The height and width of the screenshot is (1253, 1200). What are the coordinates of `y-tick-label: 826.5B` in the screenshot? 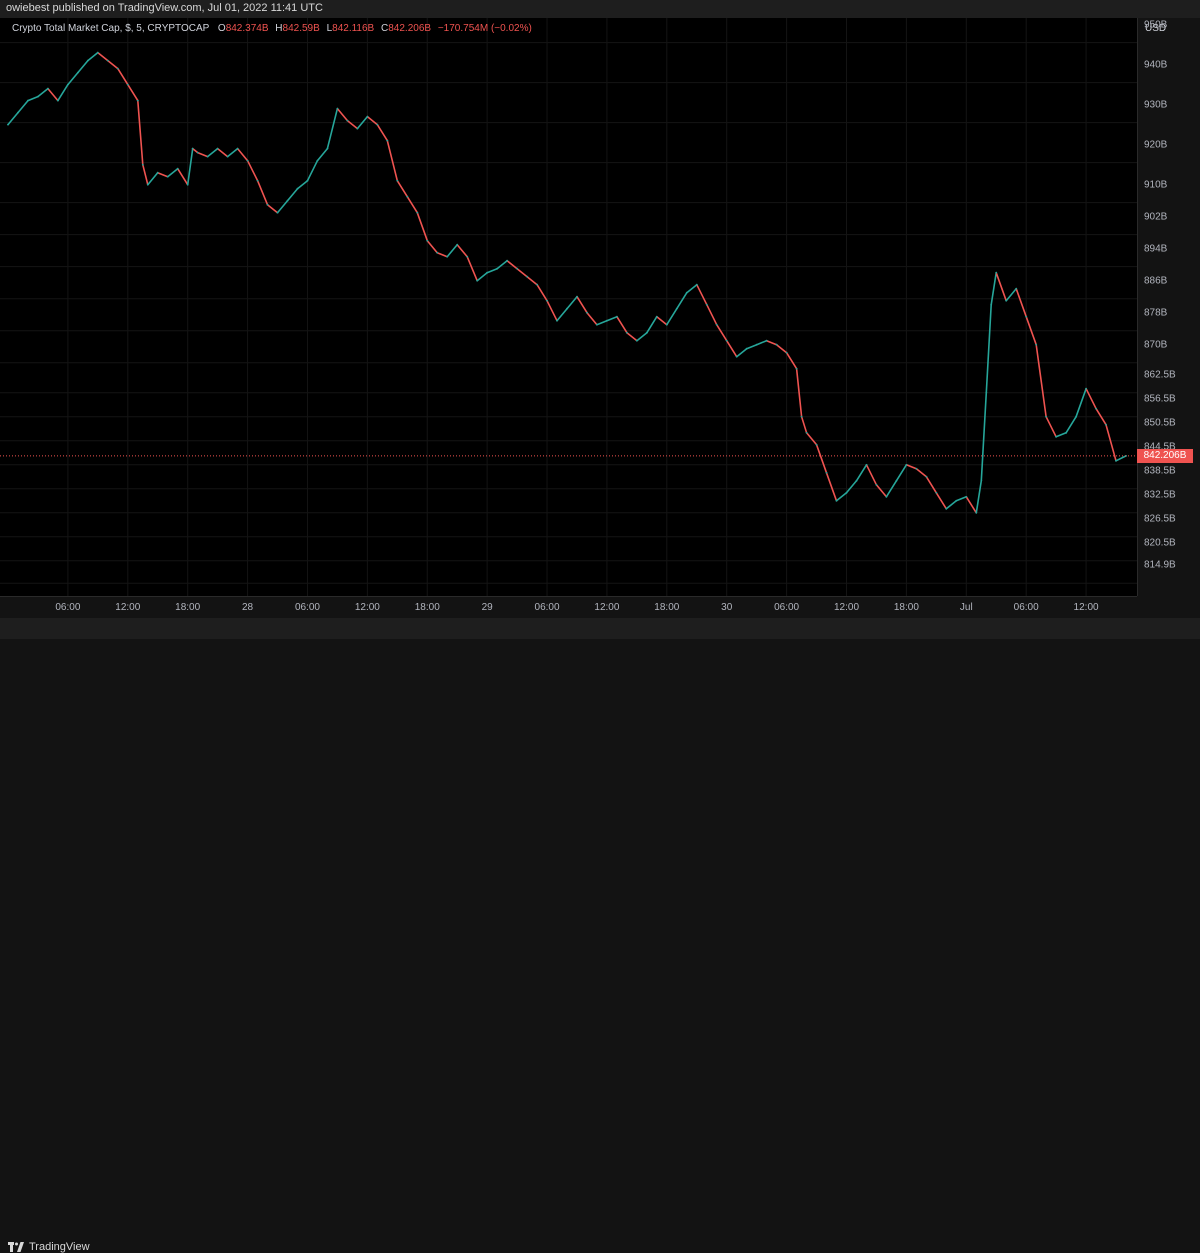 It's located at (1160, 519).